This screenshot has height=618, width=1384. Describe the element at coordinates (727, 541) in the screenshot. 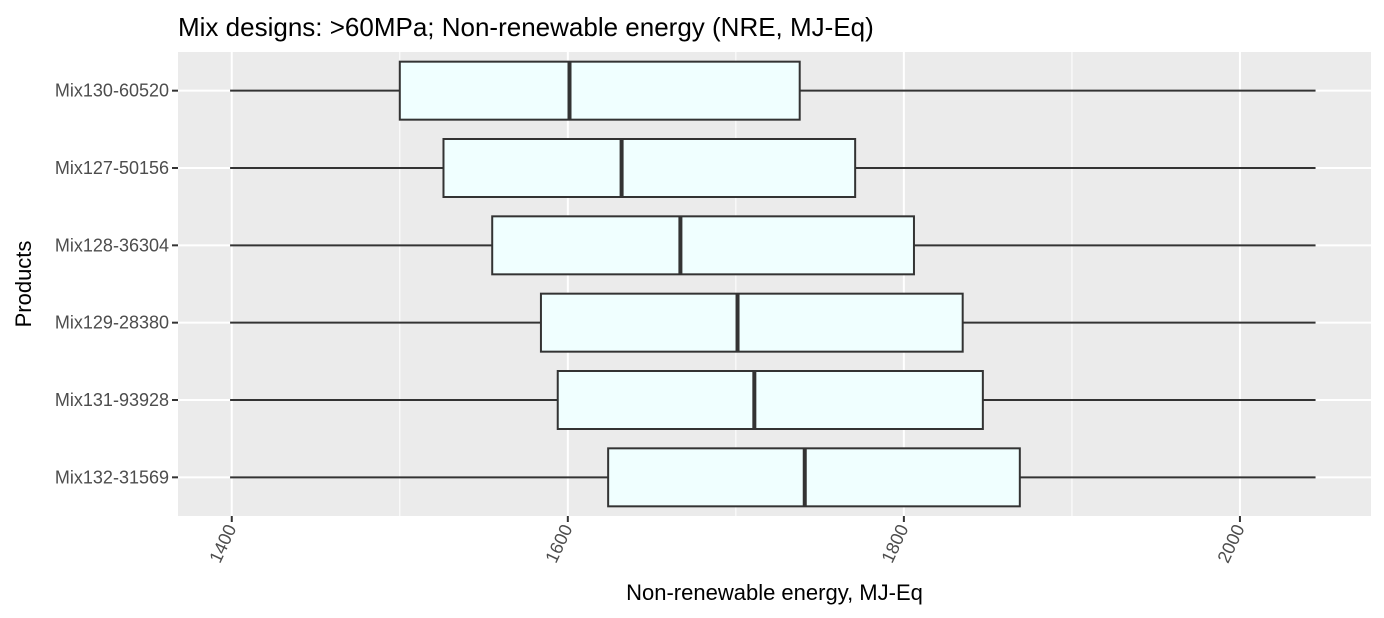

I see `x-axis-ticks: 1400 1600 1800 2000` at that location.